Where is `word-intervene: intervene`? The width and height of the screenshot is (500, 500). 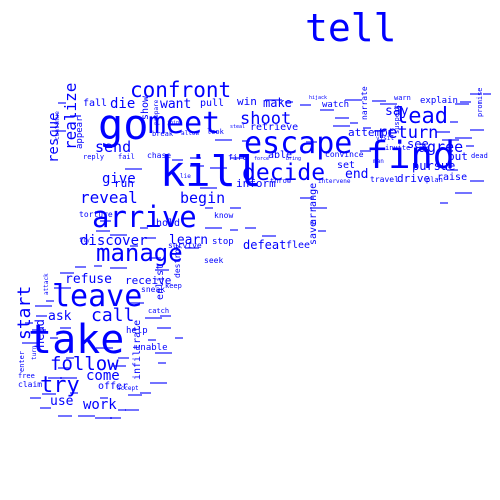
word-intervene: intervene is located at coordinates (334, 181).